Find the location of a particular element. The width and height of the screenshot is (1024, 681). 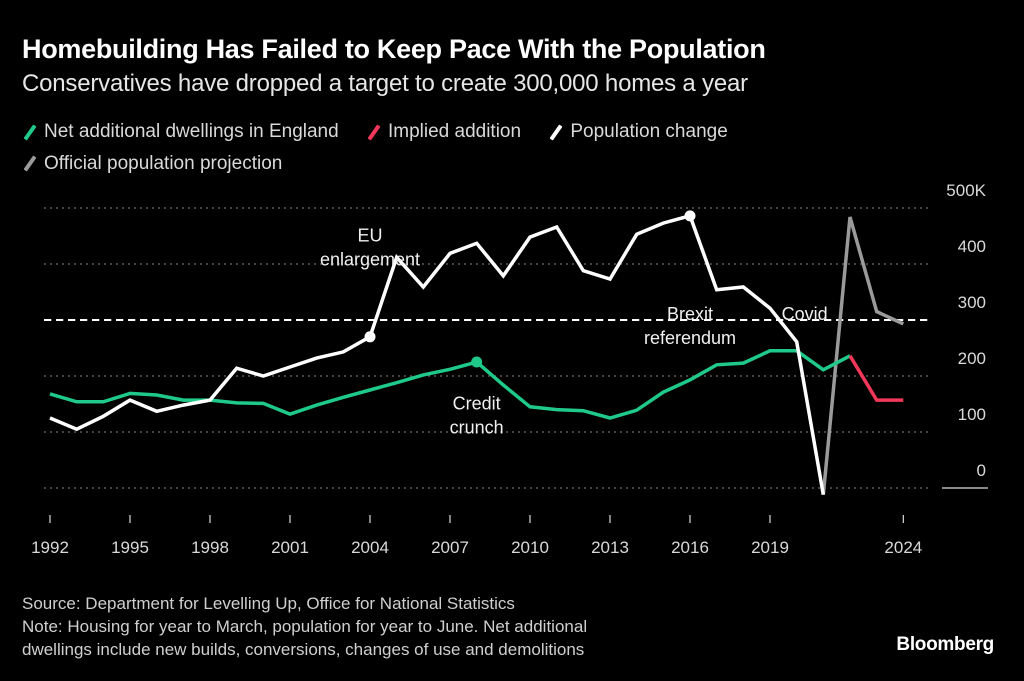

x-tick-label: 2010 is located at coordinates (530, 547).